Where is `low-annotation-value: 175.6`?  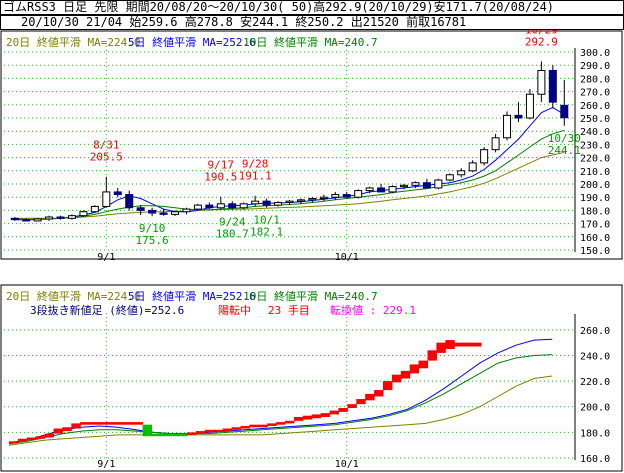
low-annotation-value: 175.6 is located at coordinates (152, 240).